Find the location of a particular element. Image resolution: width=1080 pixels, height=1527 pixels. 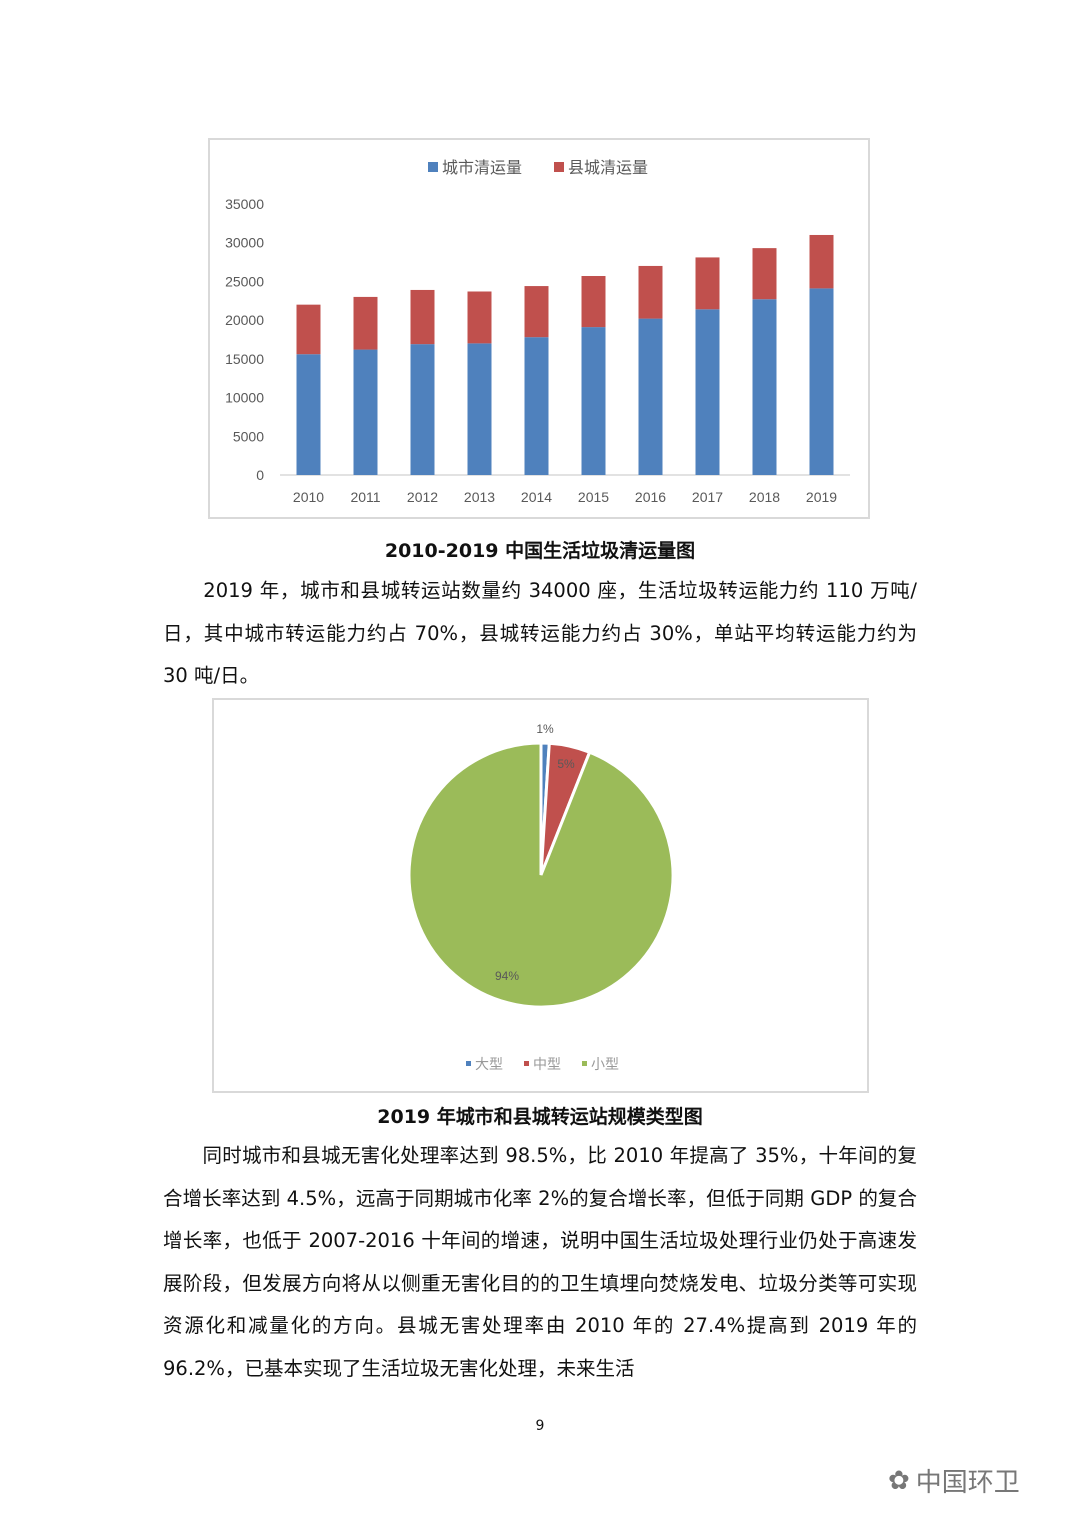

legend-label: 小型 is located at coordinates (605, 1064).